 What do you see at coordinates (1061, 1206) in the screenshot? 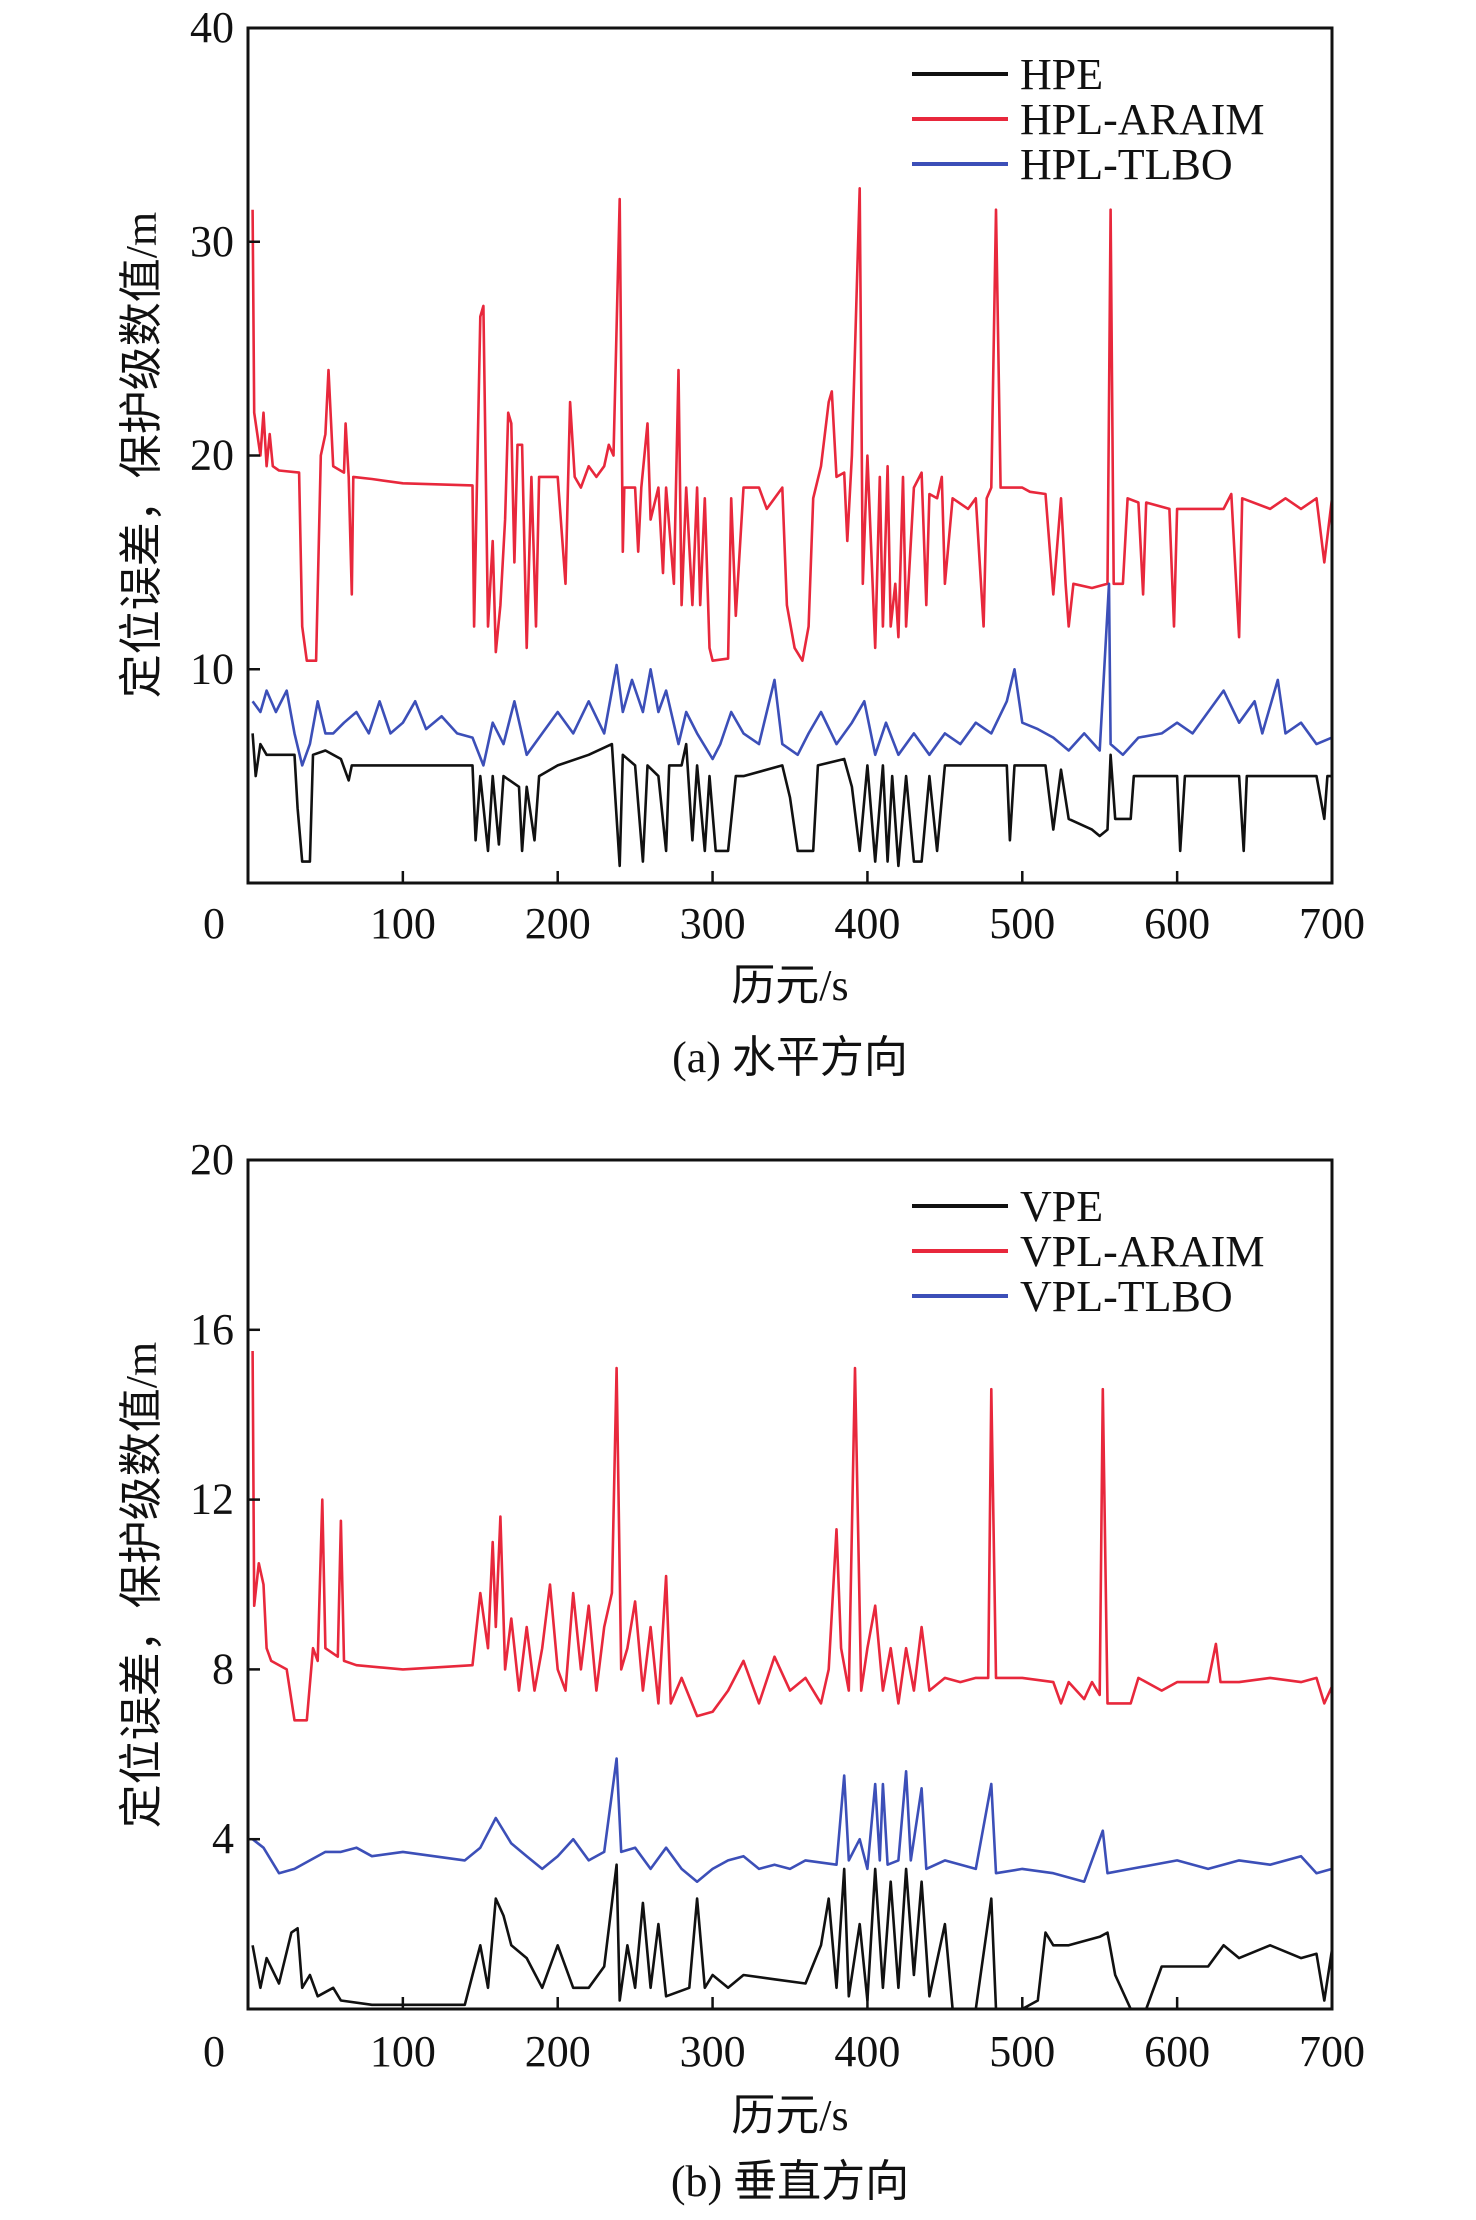
I see `legend-label: VPE` at bounding box center [1061, 1206].